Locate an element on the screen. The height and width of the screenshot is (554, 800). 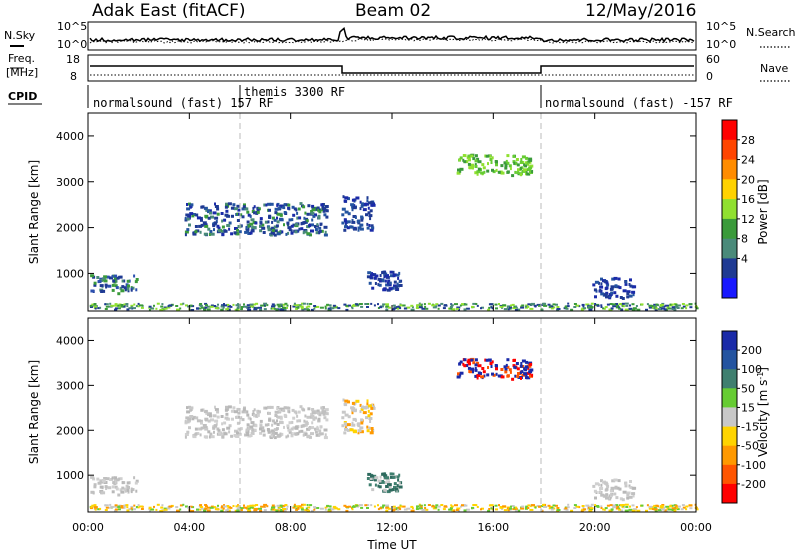
power-colorbar-tick-2: 20 is located at coordinates (748, 179).